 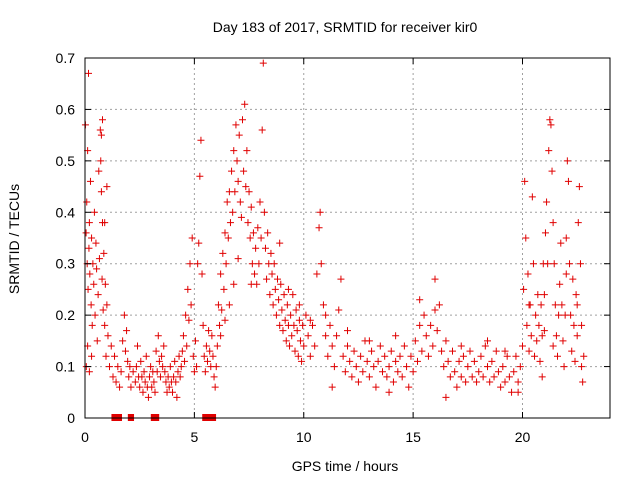 What do you see at coordinates (66, 315) in the screenshot?
I see `y-tick-label: 0.2` at bounding box center [66, 315].